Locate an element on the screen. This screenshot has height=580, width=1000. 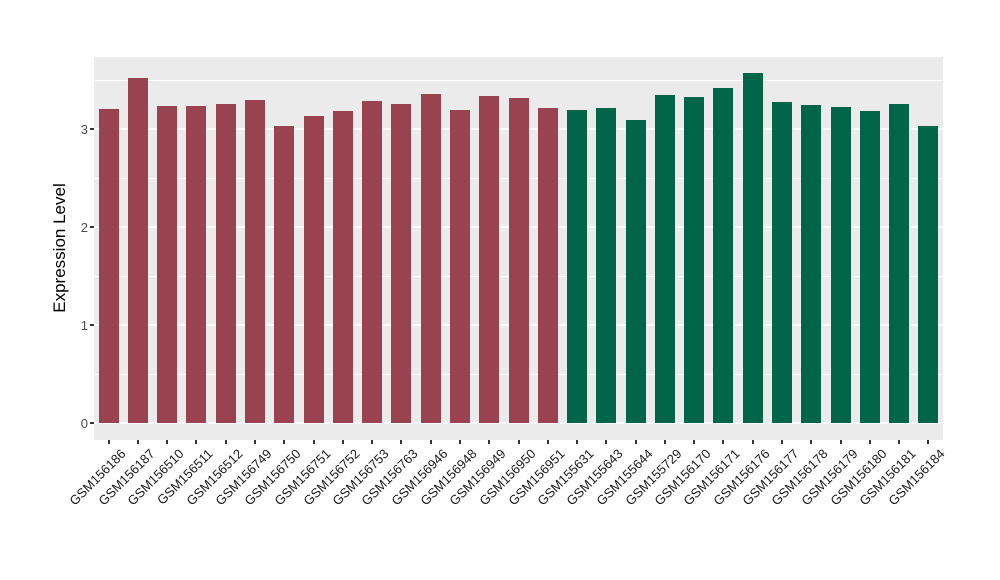
bar-GSM156177 is located at coordinates (781, 262).